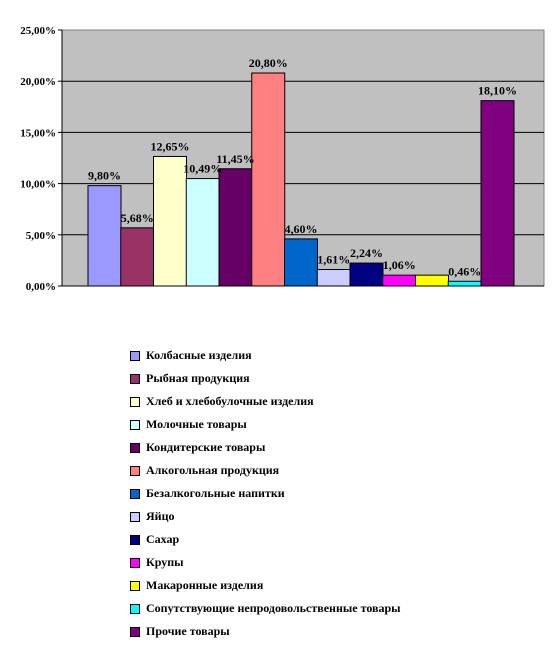 Image resolution: width=555 pixels, height=647 pixels. What do you see at coordinates (497, 91) in the screenshot?
I see `bar-value-label: 18,10%` at bounding box center [497, 91].